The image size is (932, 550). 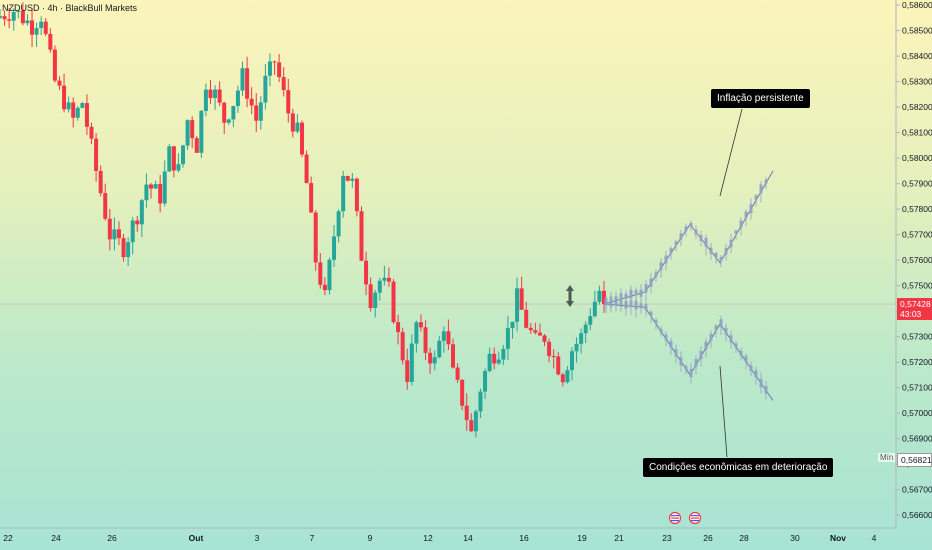 I want to click on price-tick-label: 0,56900, so click(x=917, y=439).